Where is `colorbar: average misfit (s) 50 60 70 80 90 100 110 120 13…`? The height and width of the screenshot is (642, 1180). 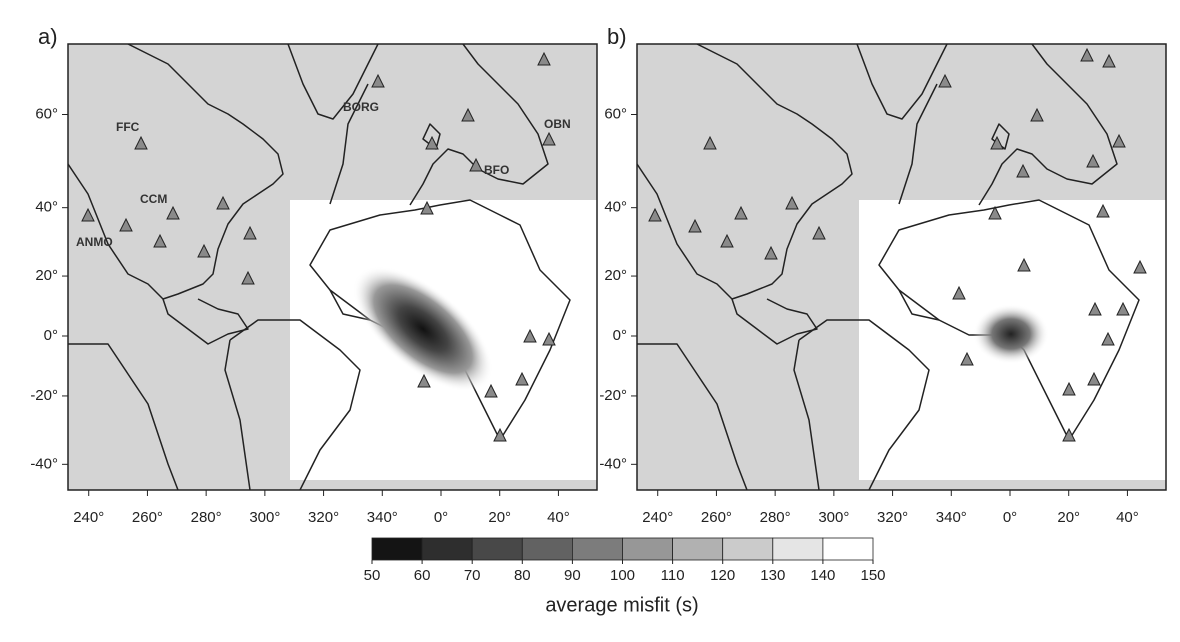 colorbar: average misfit (s) 50 60 70 80 90 100 110 120 13… is located at coordinates (625, 576).